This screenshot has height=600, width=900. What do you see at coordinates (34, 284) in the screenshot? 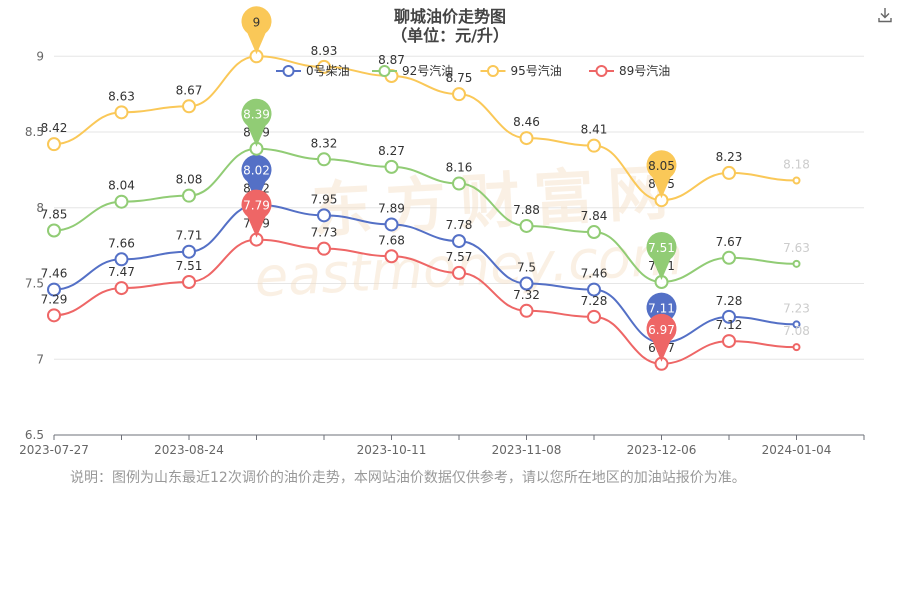
I see `y-tick-label: 7.5` at bounding box center [34, 284].